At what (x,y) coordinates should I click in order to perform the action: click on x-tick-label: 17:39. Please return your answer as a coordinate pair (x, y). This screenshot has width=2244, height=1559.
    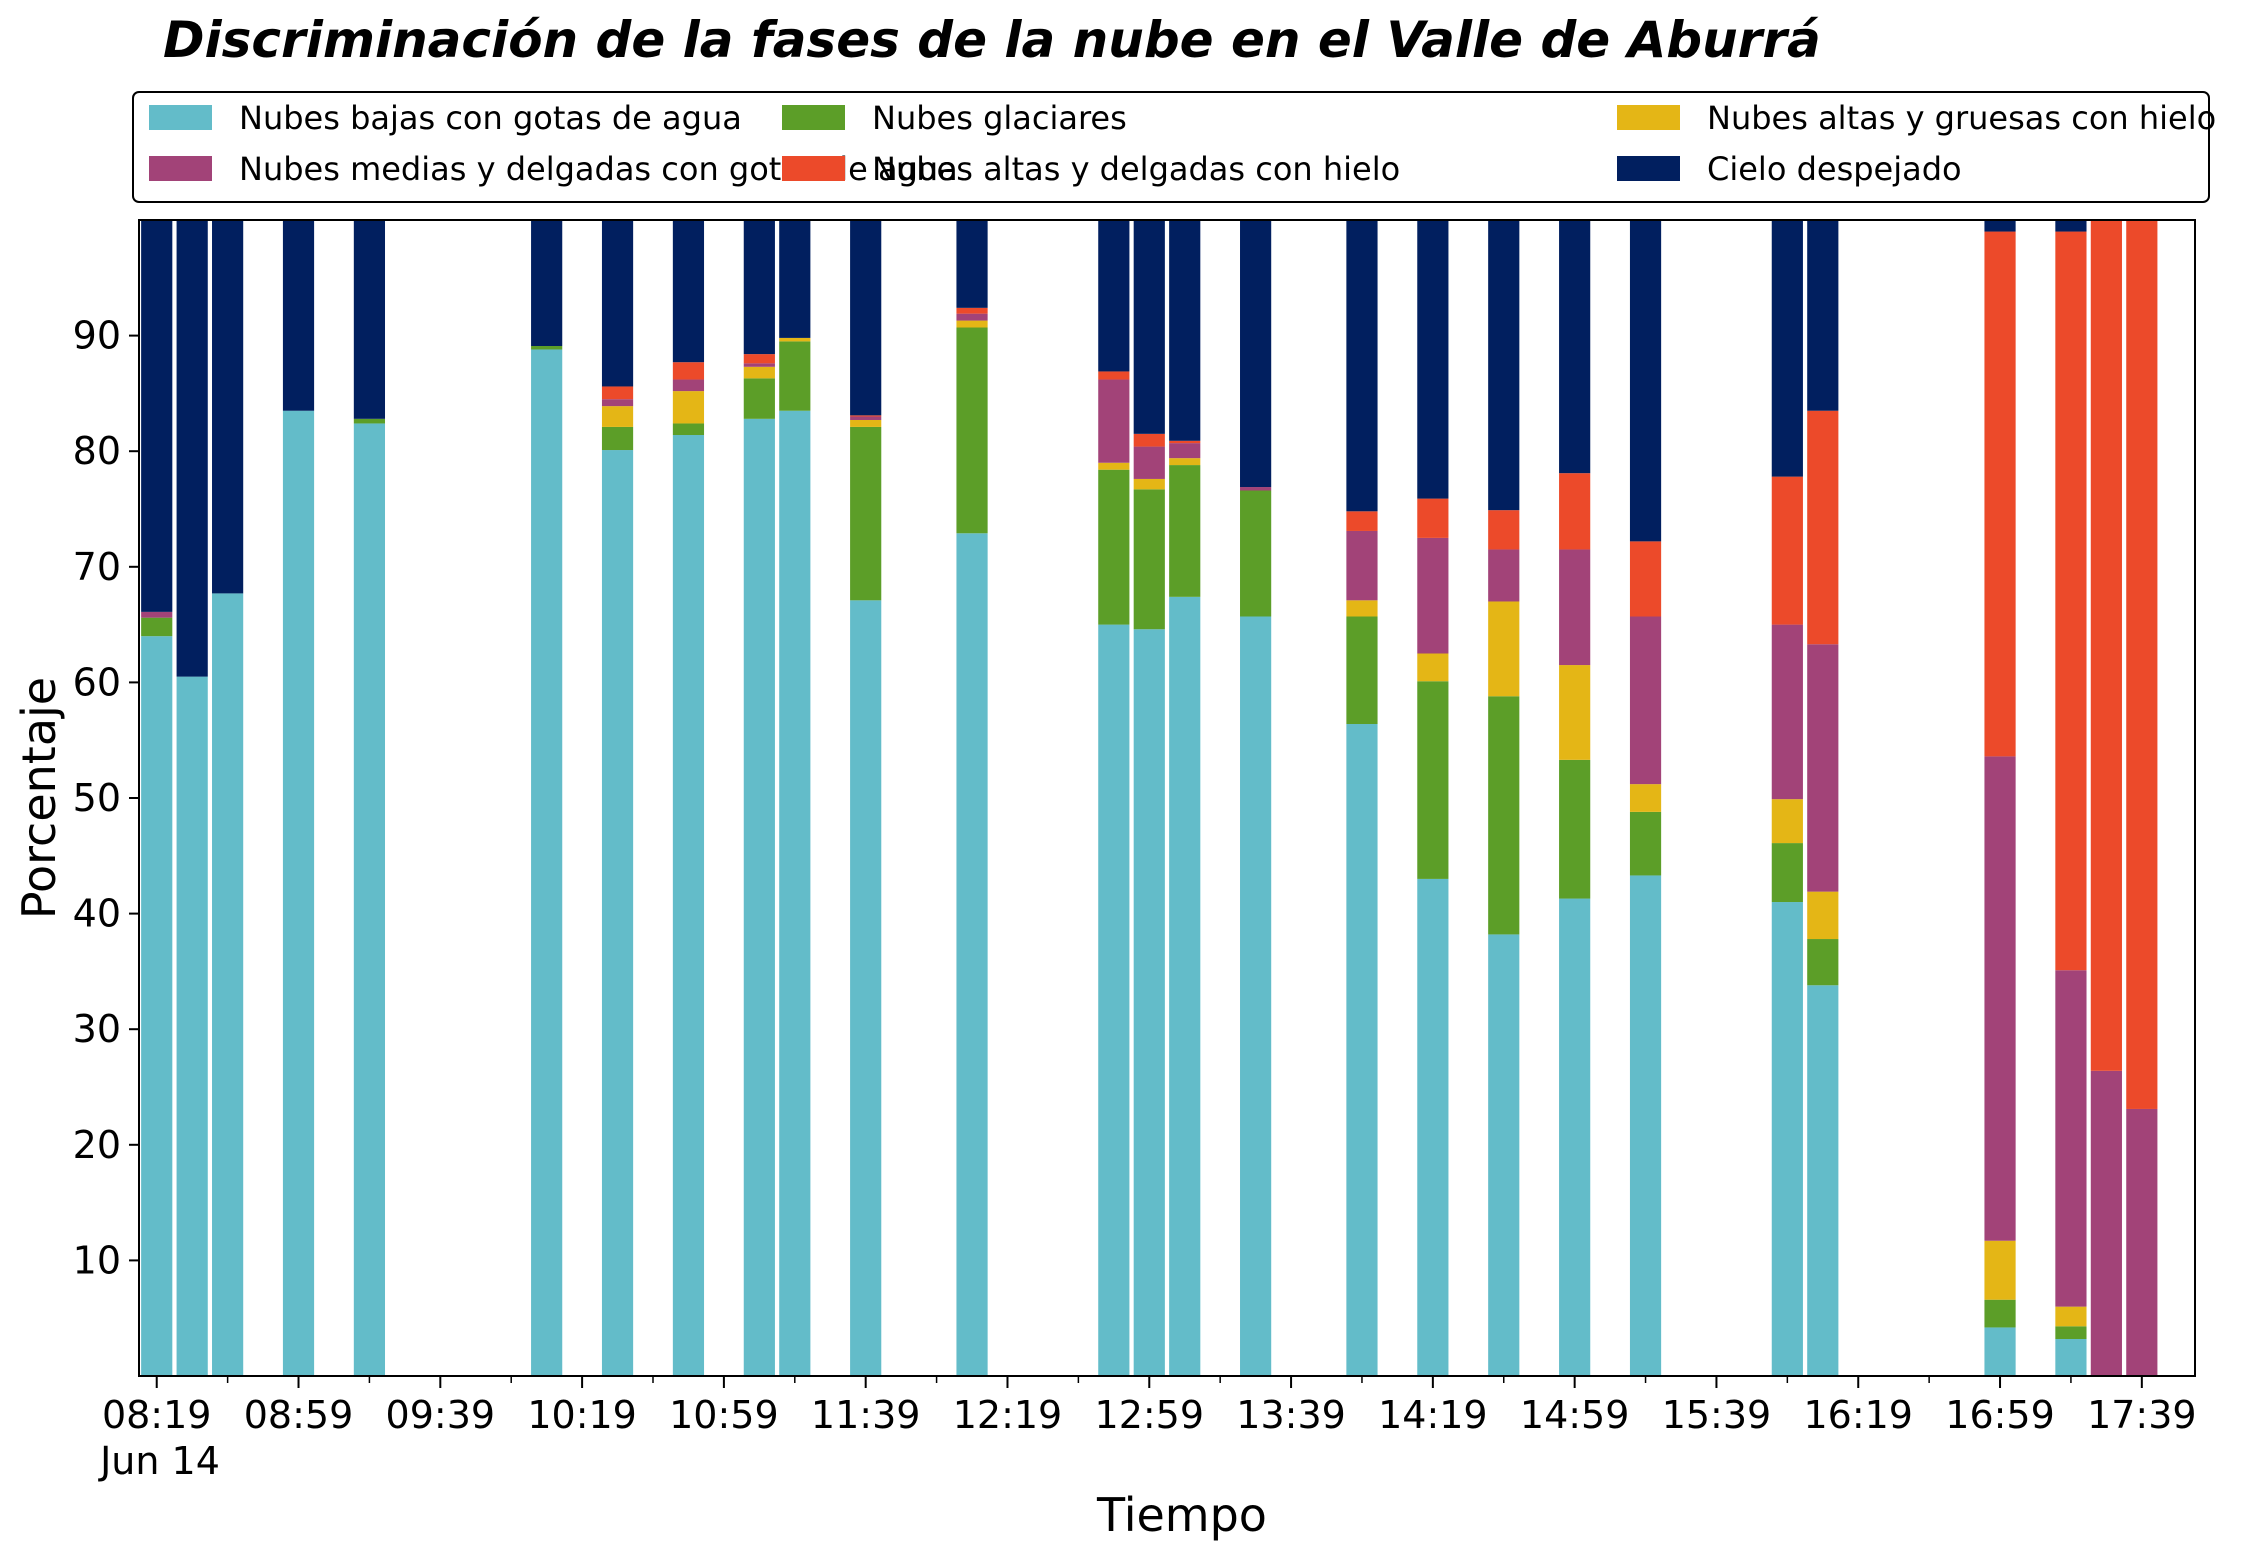
    Looking at the image, I should click on (2142, 1415).